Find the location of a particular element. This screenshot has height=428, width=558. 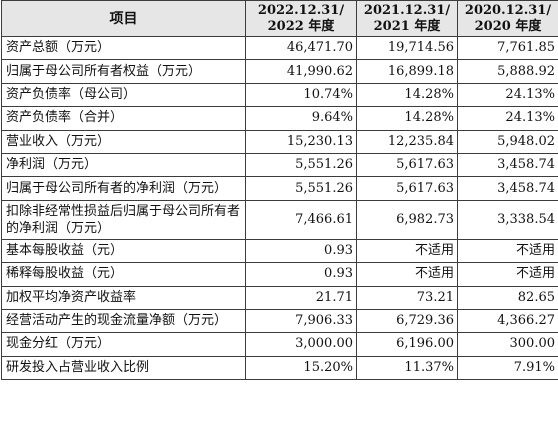

value-2020: 7.91% is located at coordinates (507, 368).